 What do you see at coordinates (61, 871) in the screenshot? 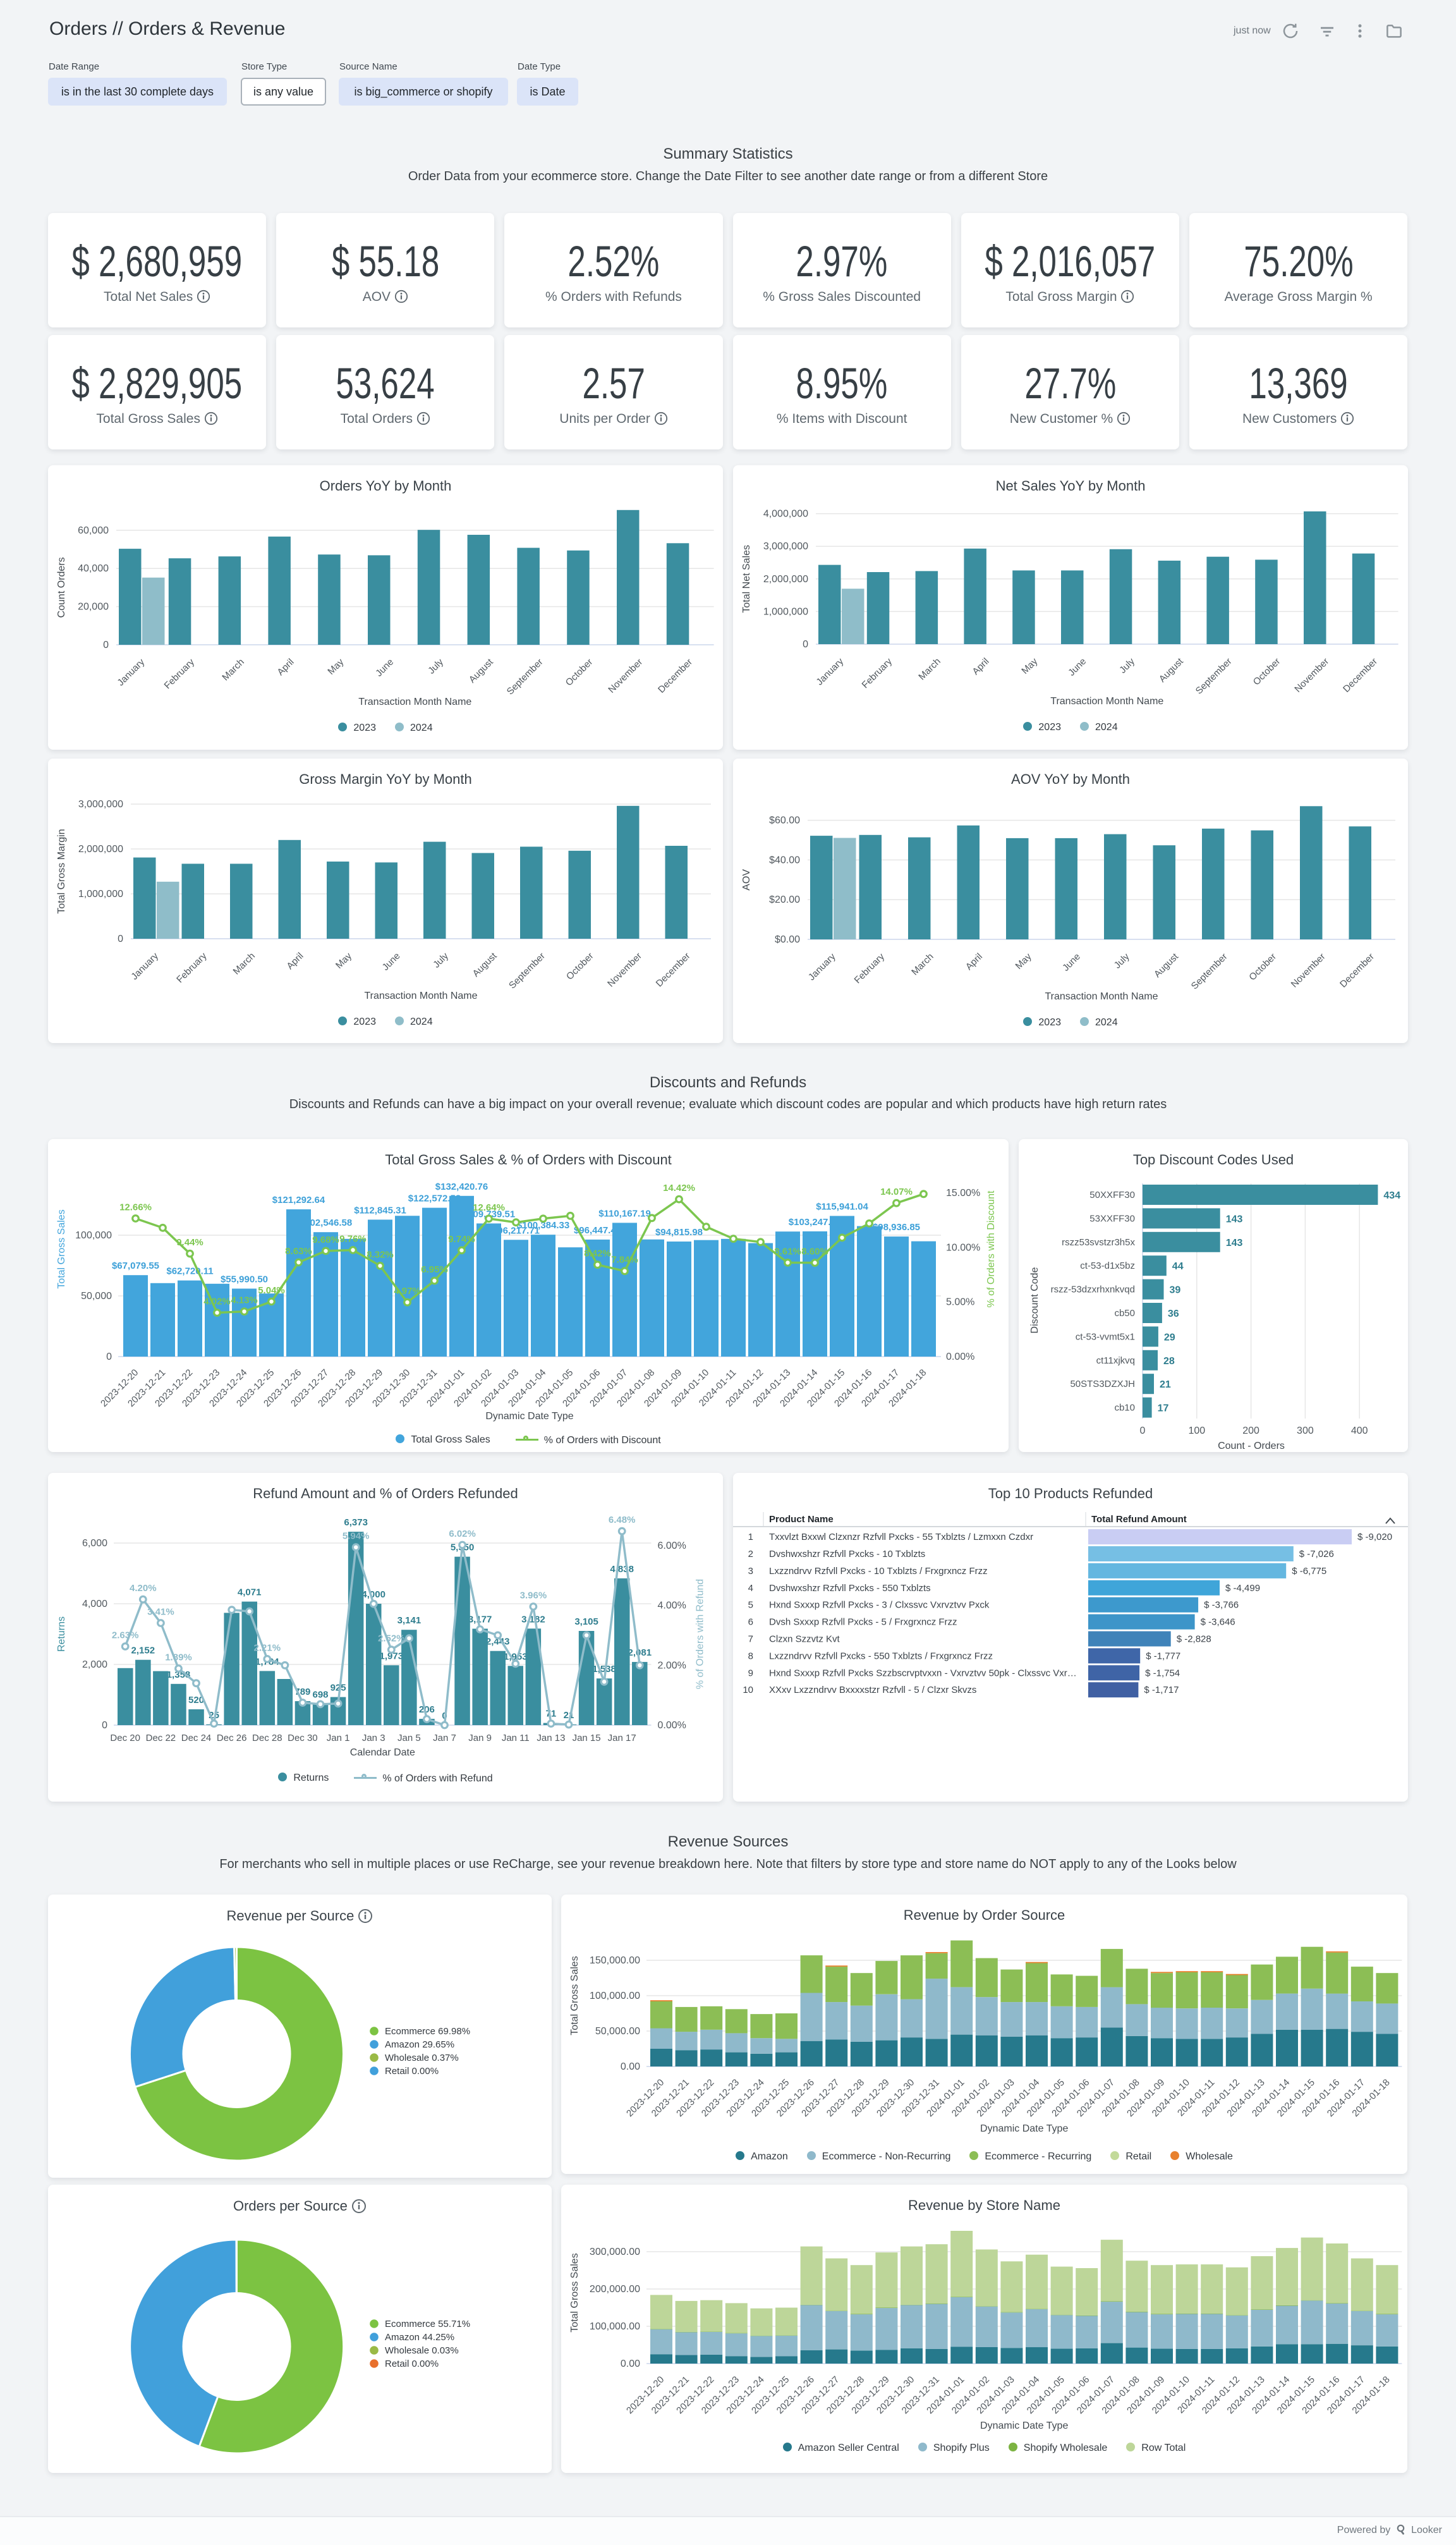
I see `svg-text: Total Gross Margin` at bounding box center [61, 871].